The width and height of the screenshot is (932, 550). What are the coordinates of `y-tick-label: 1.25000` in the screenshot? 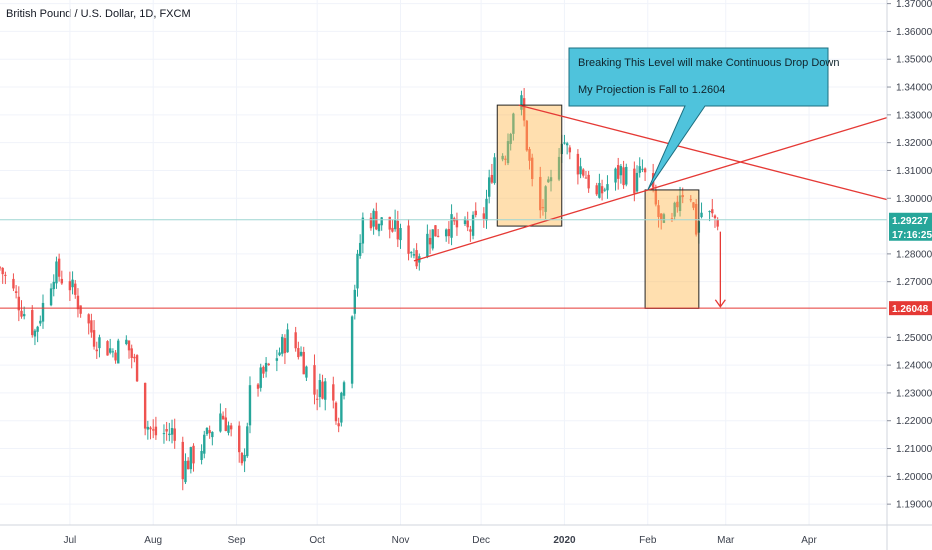 It's located at (914, 338).